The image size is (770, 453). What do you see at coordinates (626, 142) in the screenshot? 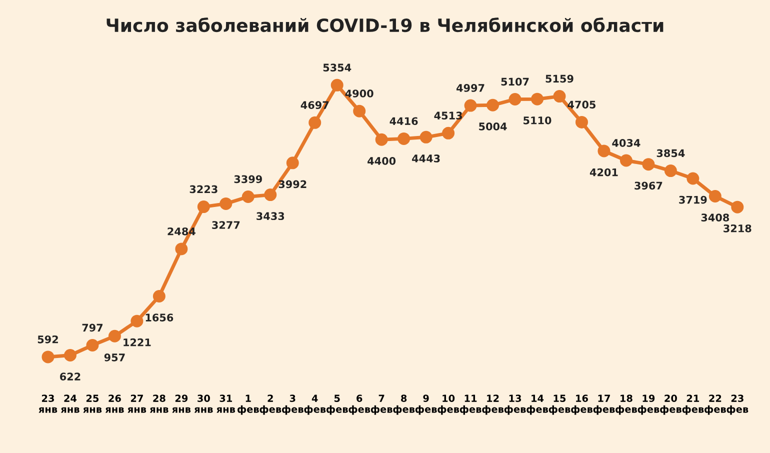
I see `data-label: 4034` at bounding box center [626, 142].